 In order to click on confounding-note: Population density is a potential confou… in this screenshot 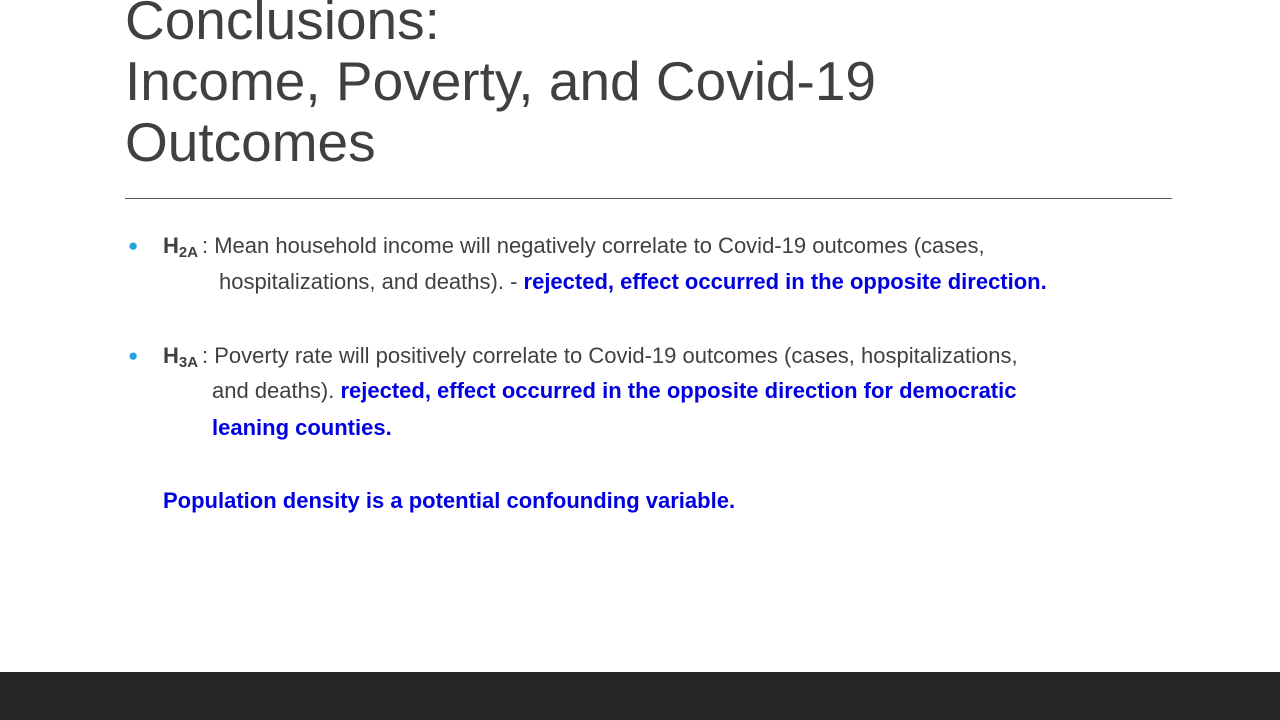, I will do `click(449, 500)`.